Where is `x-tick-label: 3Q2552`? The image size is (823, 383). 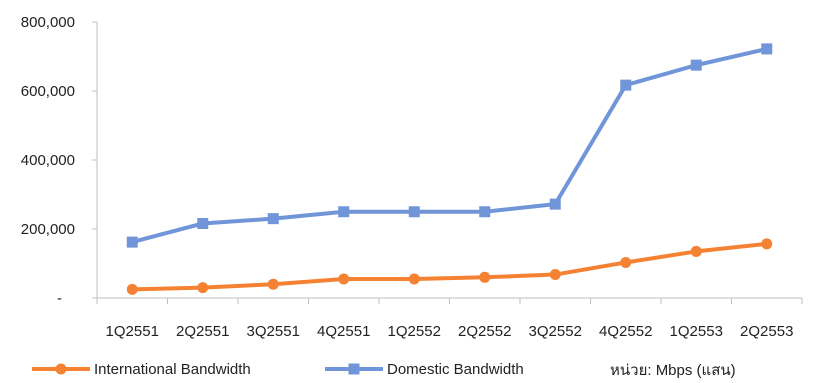 x-tick-label: 3Q2552 is located at coordinates (555, 331).